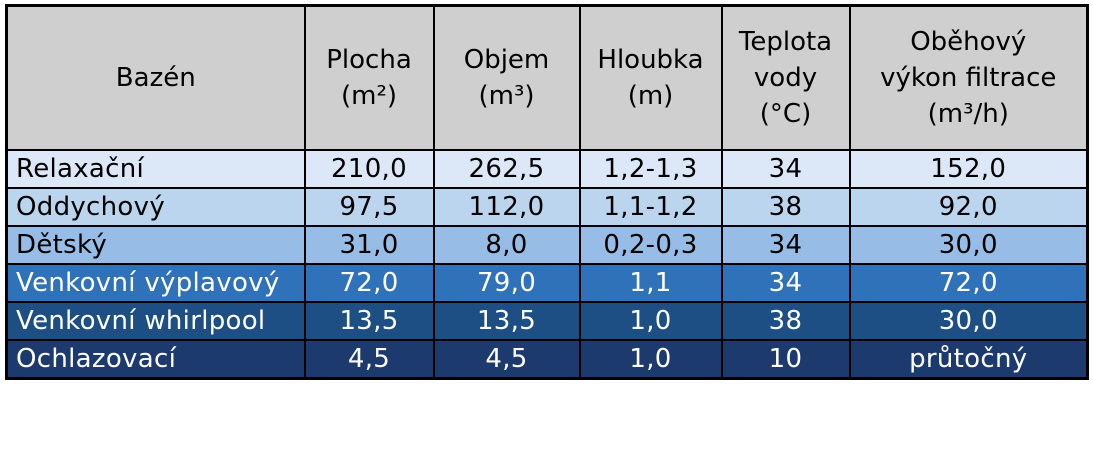 Image resolution: width=1093 pixels, height=450 pixels. What do you see at coordinates (506, 359) in the screenshot?
I see `cell-volume: 4,5` at bounding box center [506, 359].